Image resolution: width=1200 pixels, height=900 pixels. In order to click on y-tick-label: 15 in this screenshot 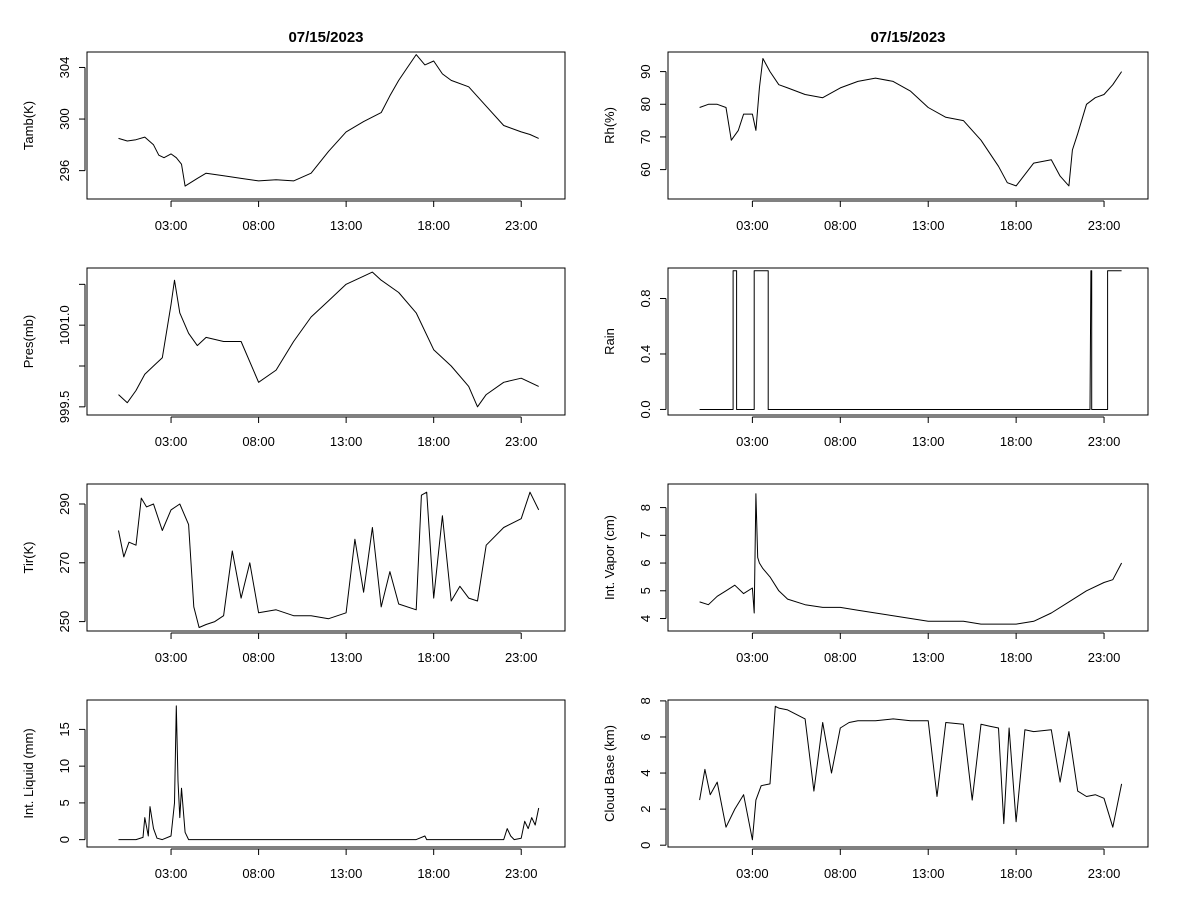, I will do `click(64, 729)`.